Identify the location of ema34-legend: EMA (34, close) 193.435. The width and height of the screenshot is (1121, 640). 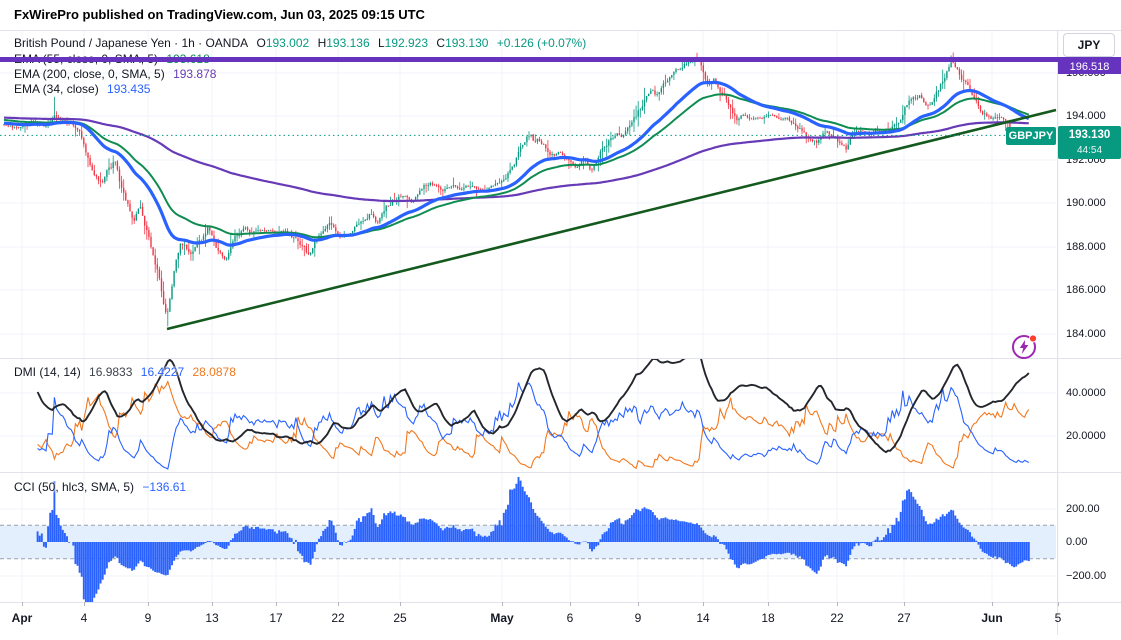
(82, 89).